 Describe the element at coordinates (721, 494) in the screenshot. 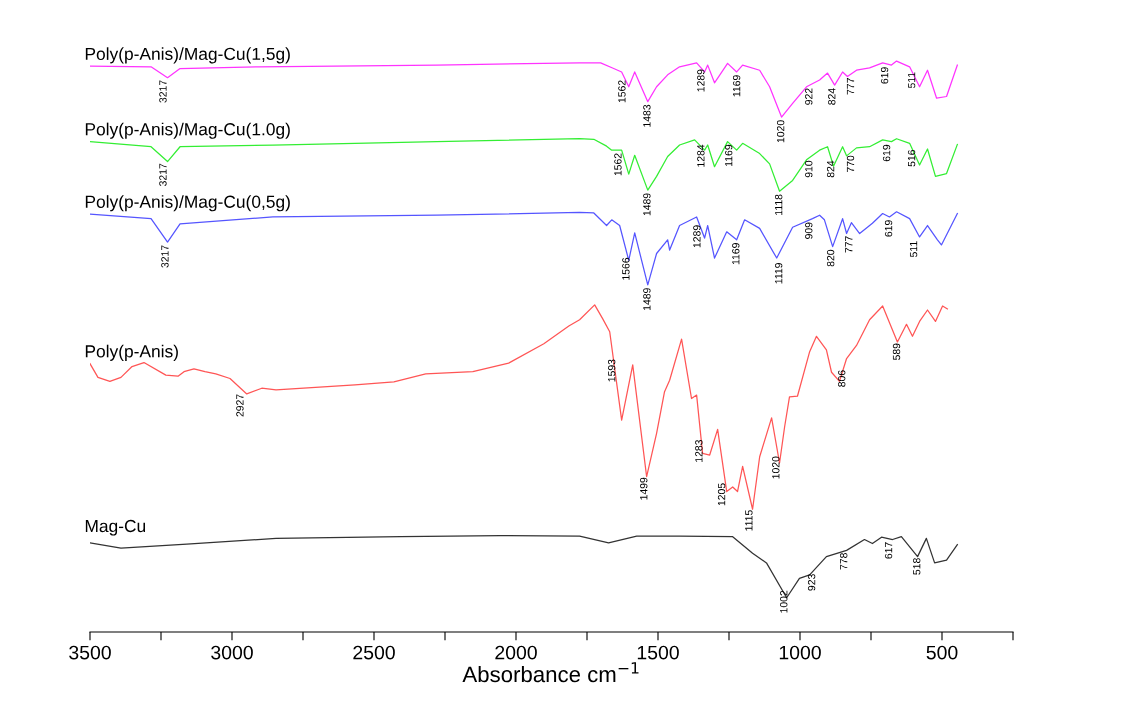

I see `annotation: 1205` at that location.